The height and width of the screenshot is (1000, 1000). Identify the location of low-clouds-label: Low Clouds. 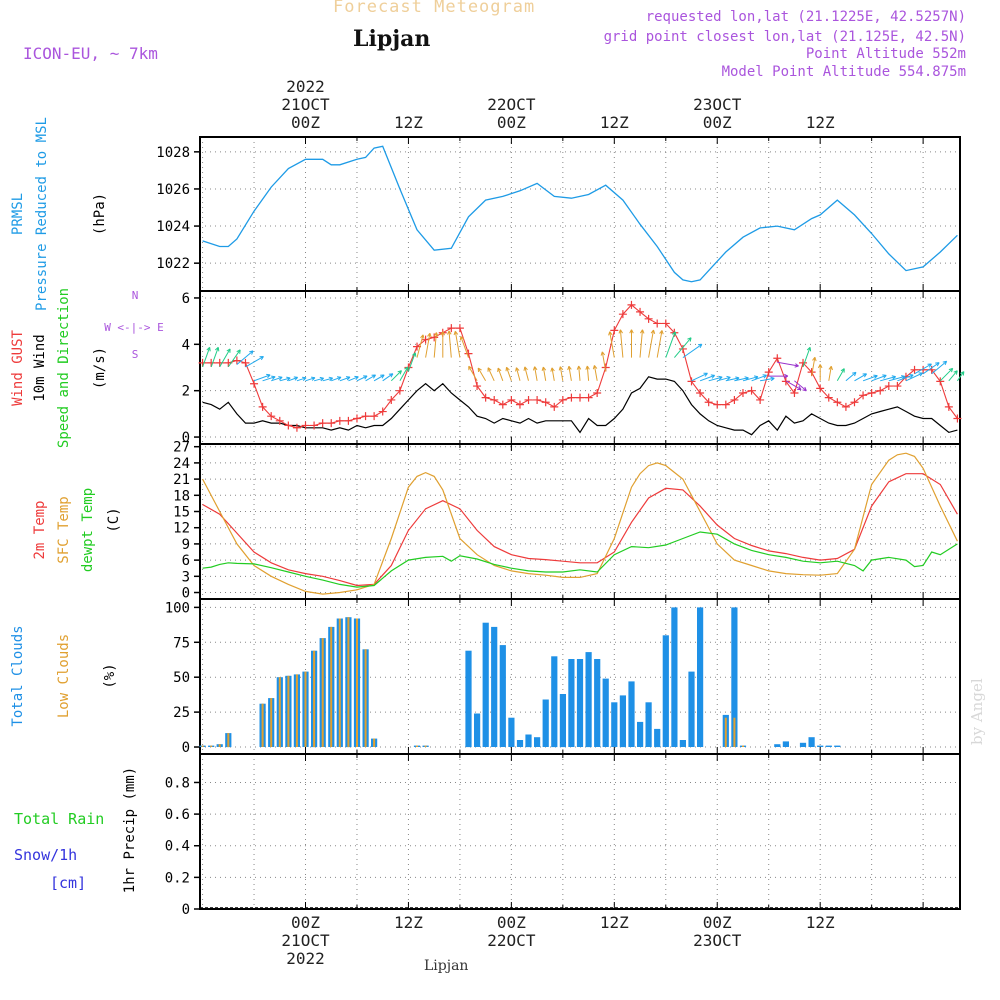
(64, 676).